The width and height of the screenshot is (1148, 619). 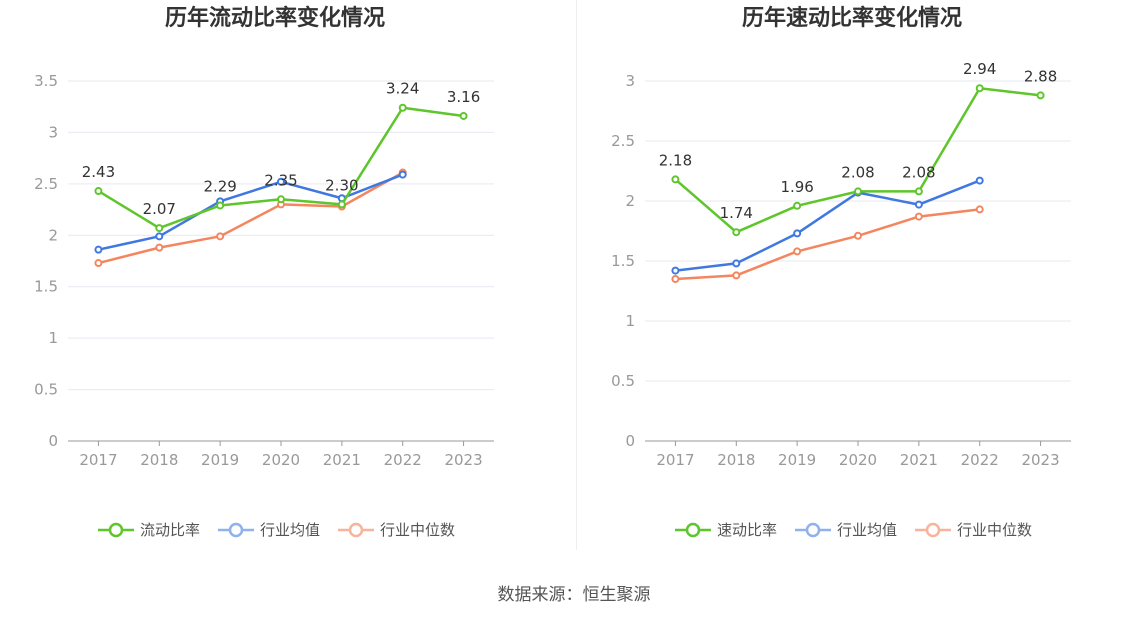 I want to click on data-label: 2.29, so click(x=219, y=186).